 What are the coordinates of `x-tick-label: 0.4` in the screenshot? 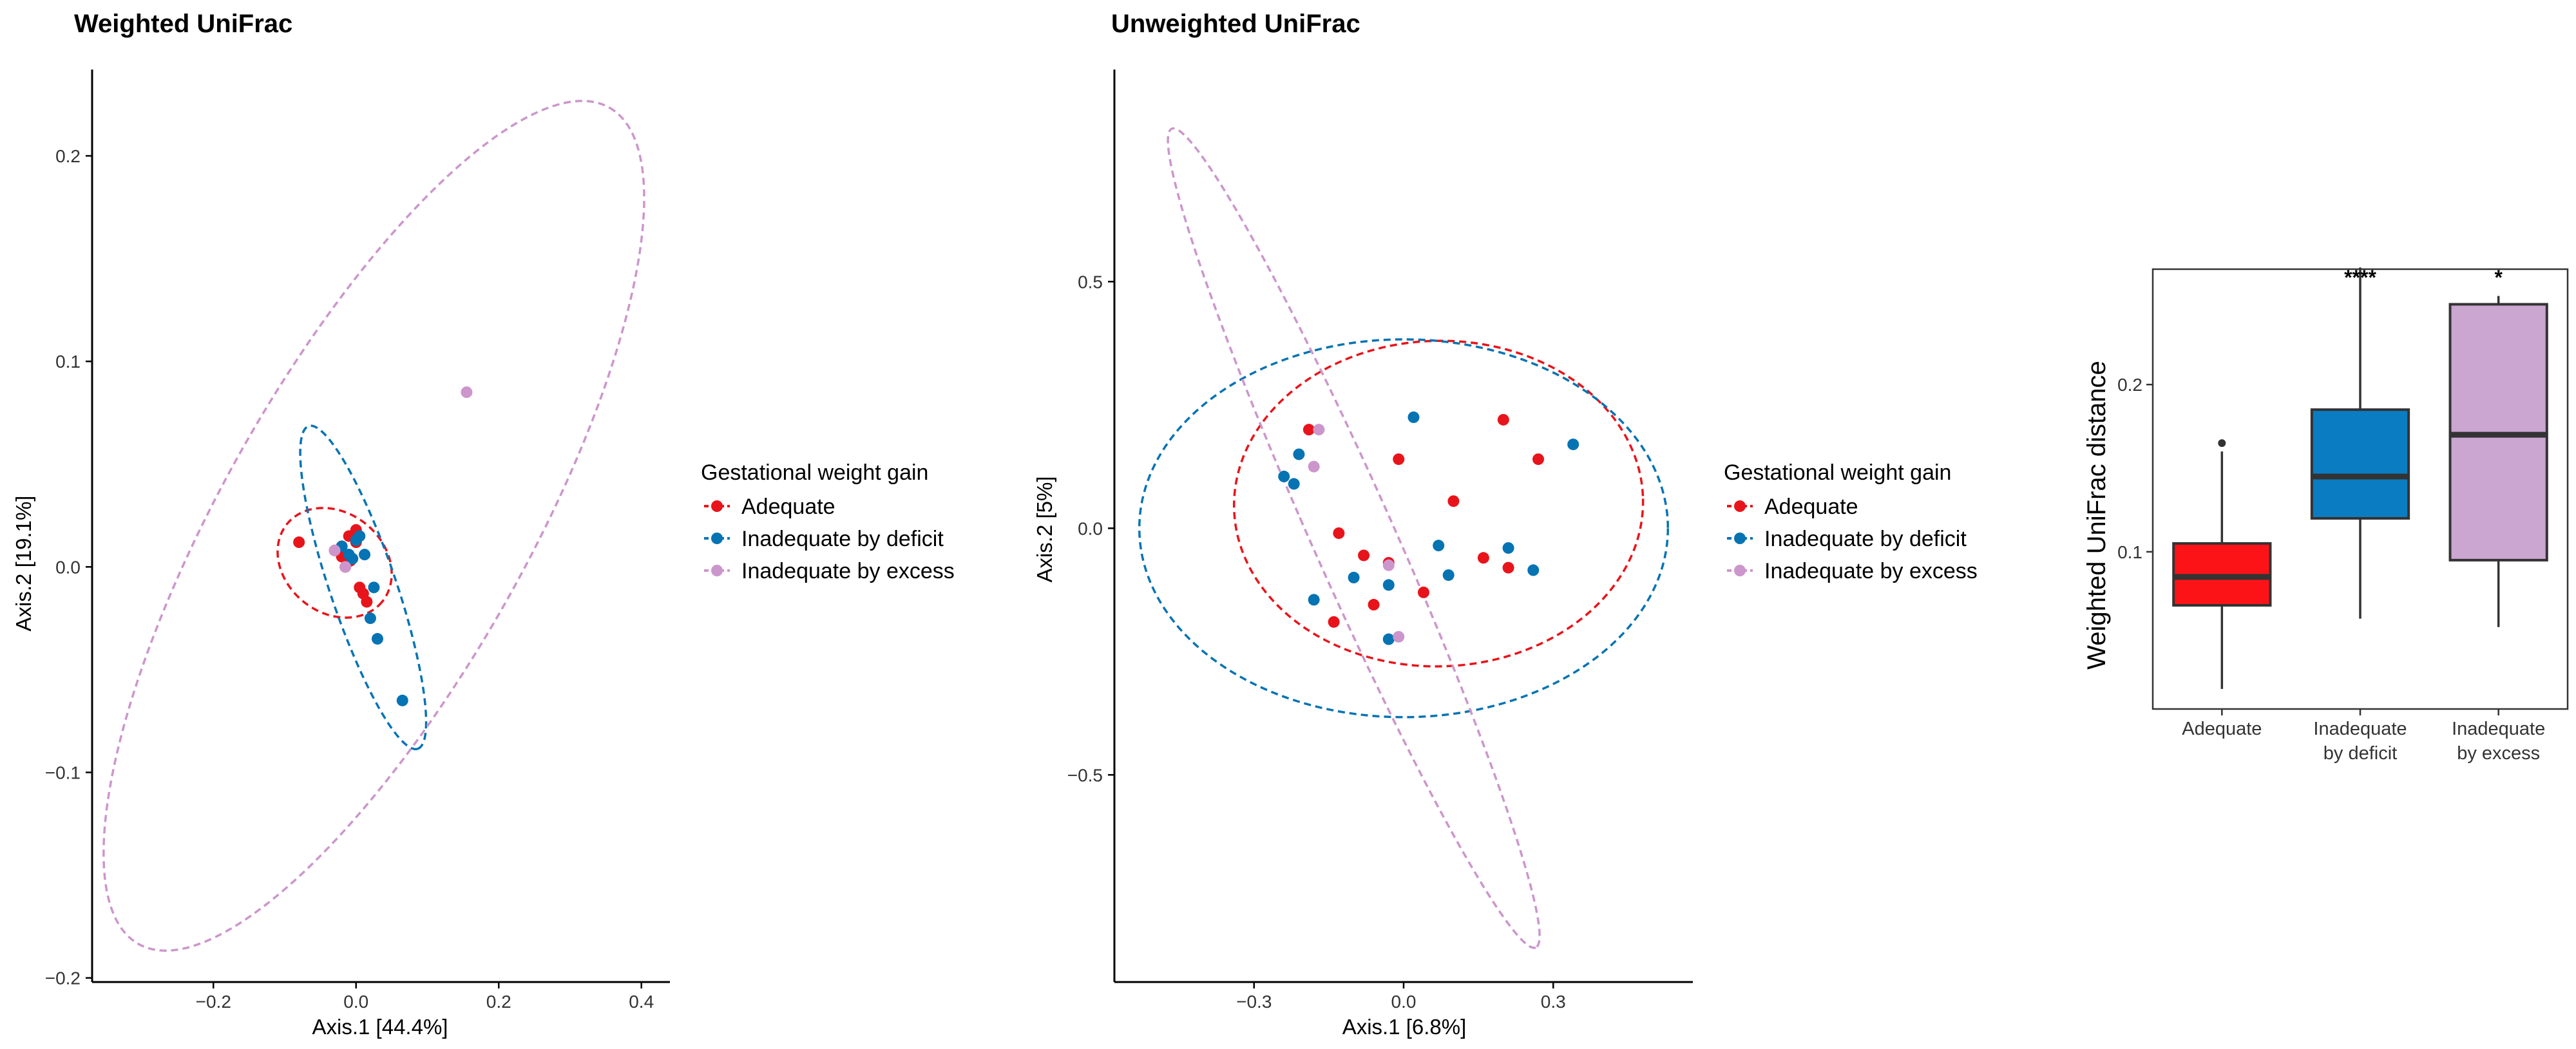 It's located at (641, 1002).